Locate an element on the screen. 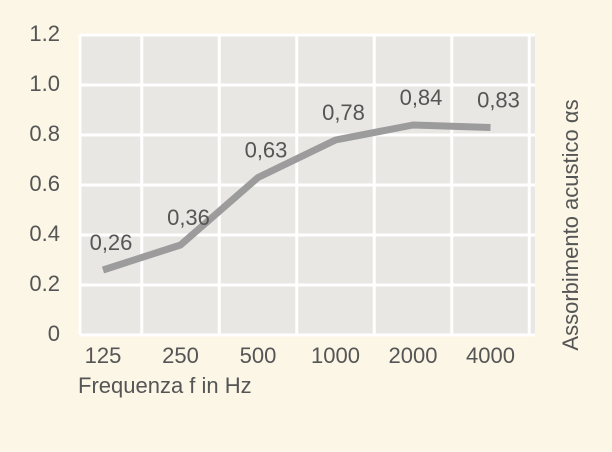 This screenshot has width=612, height=452. x-tick-label: 250 is located at coordinates (180, 355).